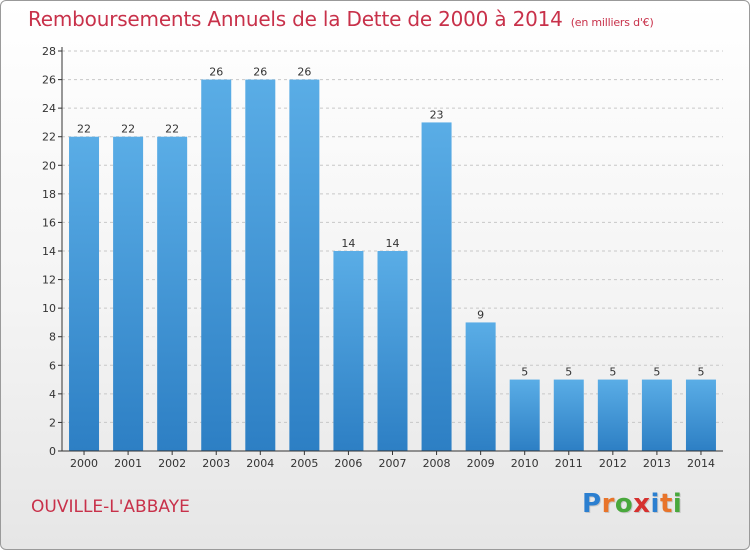  What do you see at coordinates (304, 463) in the screenshot?
I see `x-tick-label-2005: 2005` at bounding box center [304, 463].